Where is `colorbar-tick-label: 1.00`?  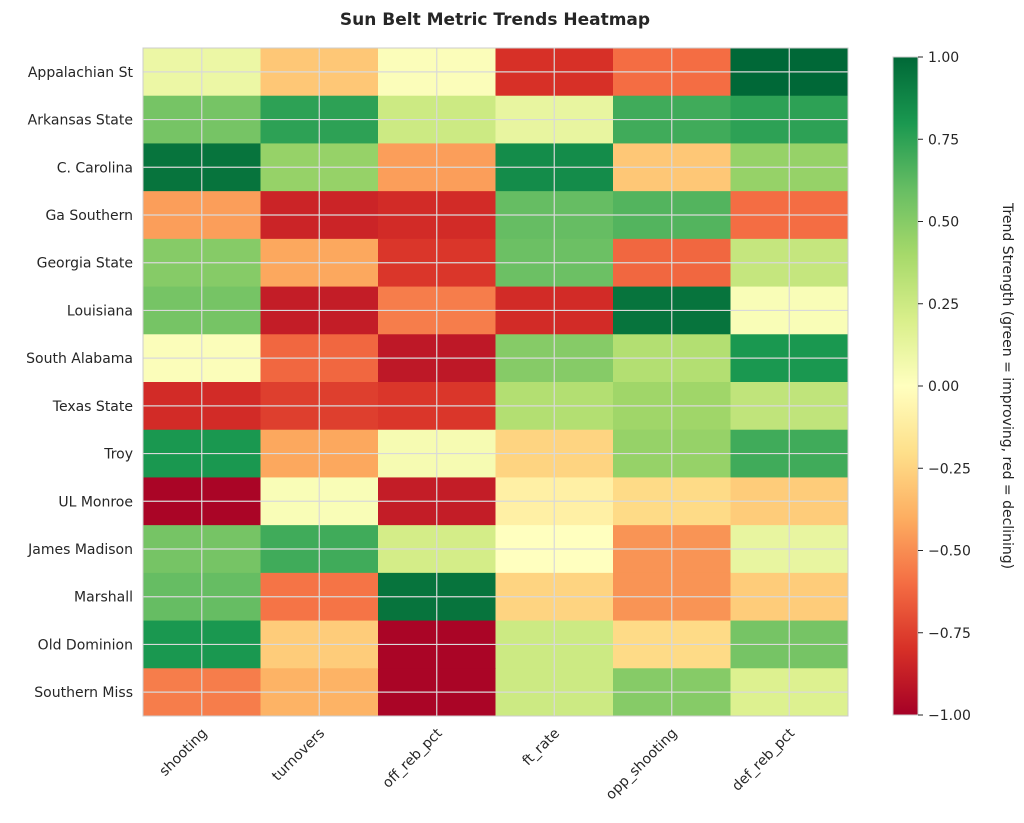
colorbar-tick-label: 1.00 is located at coordinates (943, 58).